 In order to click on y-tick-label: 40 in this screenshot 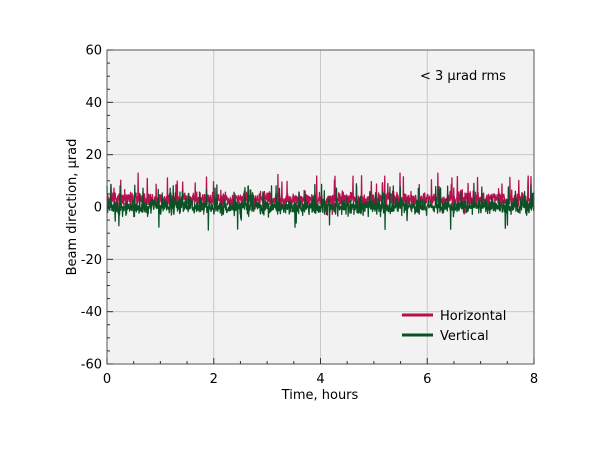, I will do `click(93, 103)`.